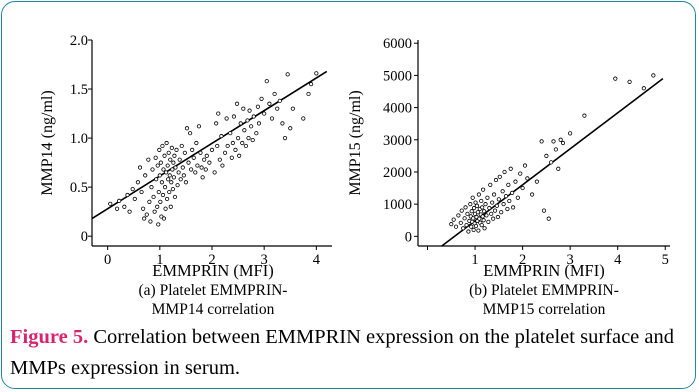 This screenshot has width=699, height=392. Describe the element at coordinates (397, 141) in the screenshot. I see `y-tick-label: 3000` at that location.